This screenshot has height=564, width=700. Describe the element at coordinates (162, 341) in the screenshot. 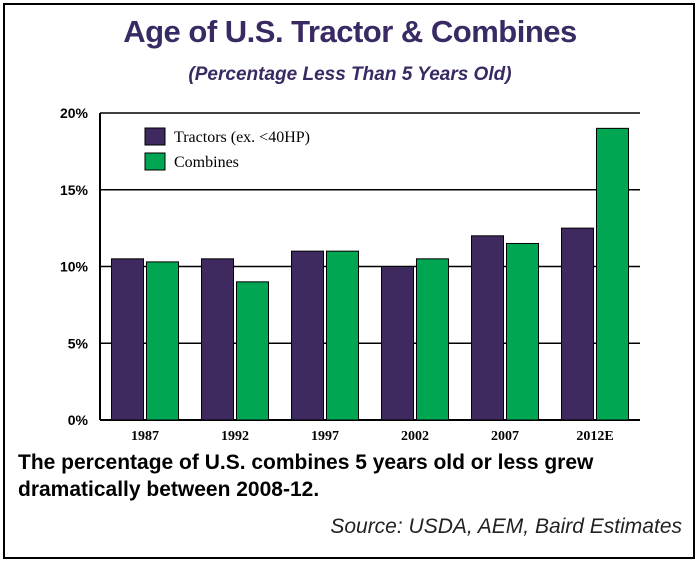

I see `bar-combines-1987` at that location.